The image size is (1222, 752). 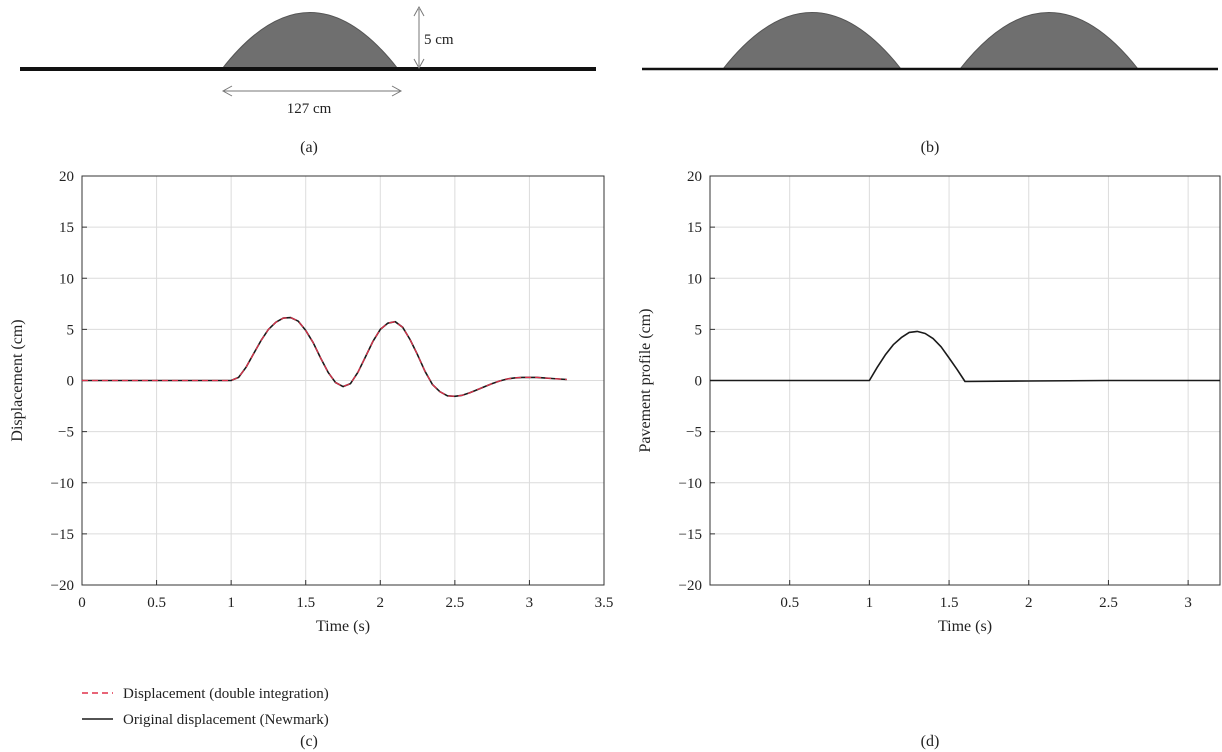 What do you see at coordinates (604, 603) in the screenshot?
I see `x-tick-label: 3.5` at bounding box center [604, 603].